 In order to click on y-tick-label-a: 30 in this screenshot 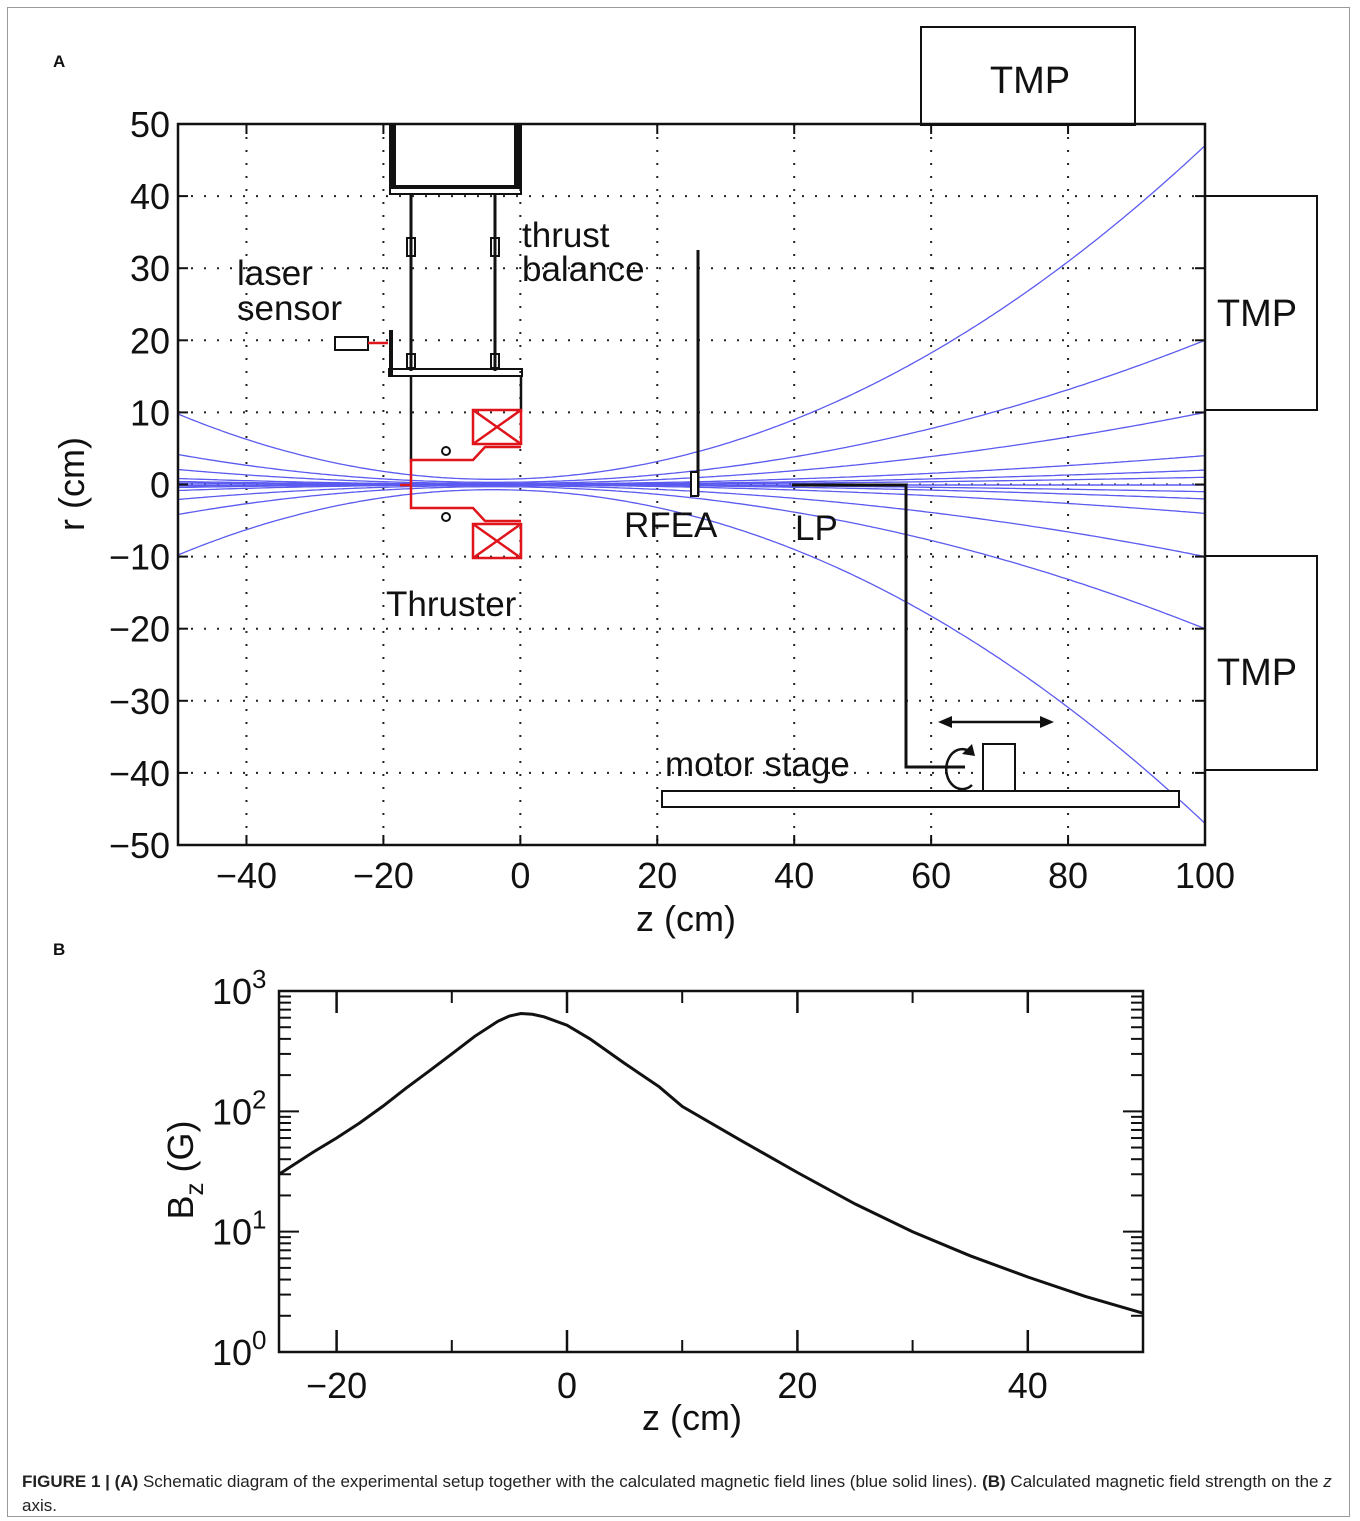, I will do `click(150, 268)`.